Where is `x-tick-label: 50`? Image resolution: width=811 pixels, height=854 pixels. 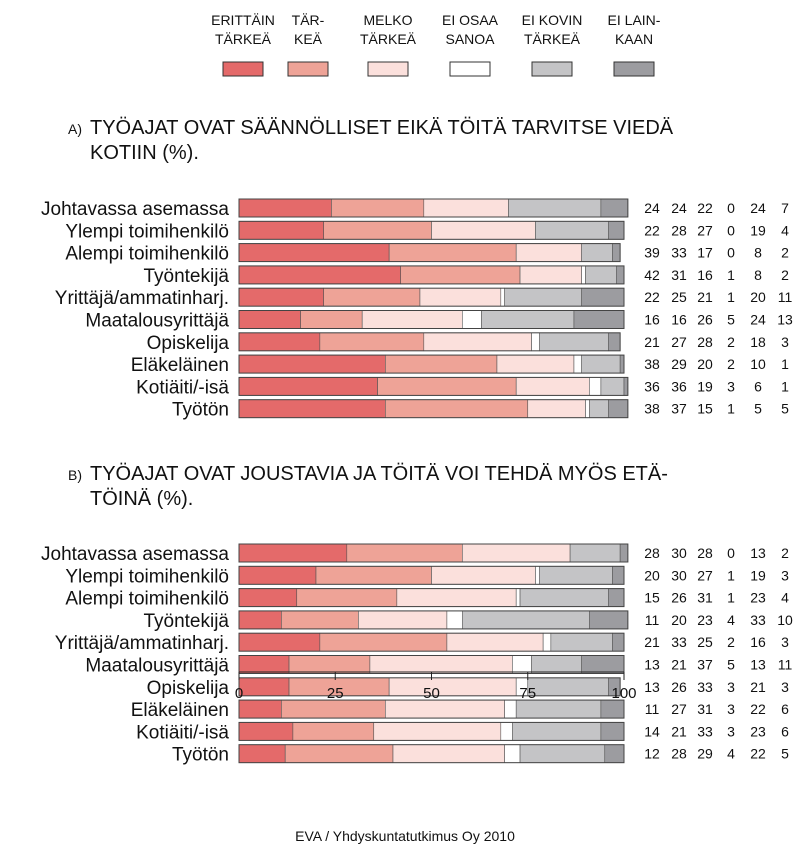
x-tick-label: 50 is located at coordinates (431, 693).